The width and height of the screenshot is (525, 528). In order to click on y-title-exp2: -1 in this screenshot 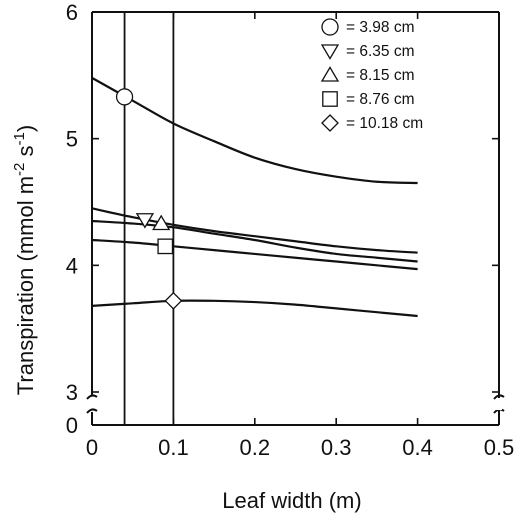, I will do `click(19, 138)`.